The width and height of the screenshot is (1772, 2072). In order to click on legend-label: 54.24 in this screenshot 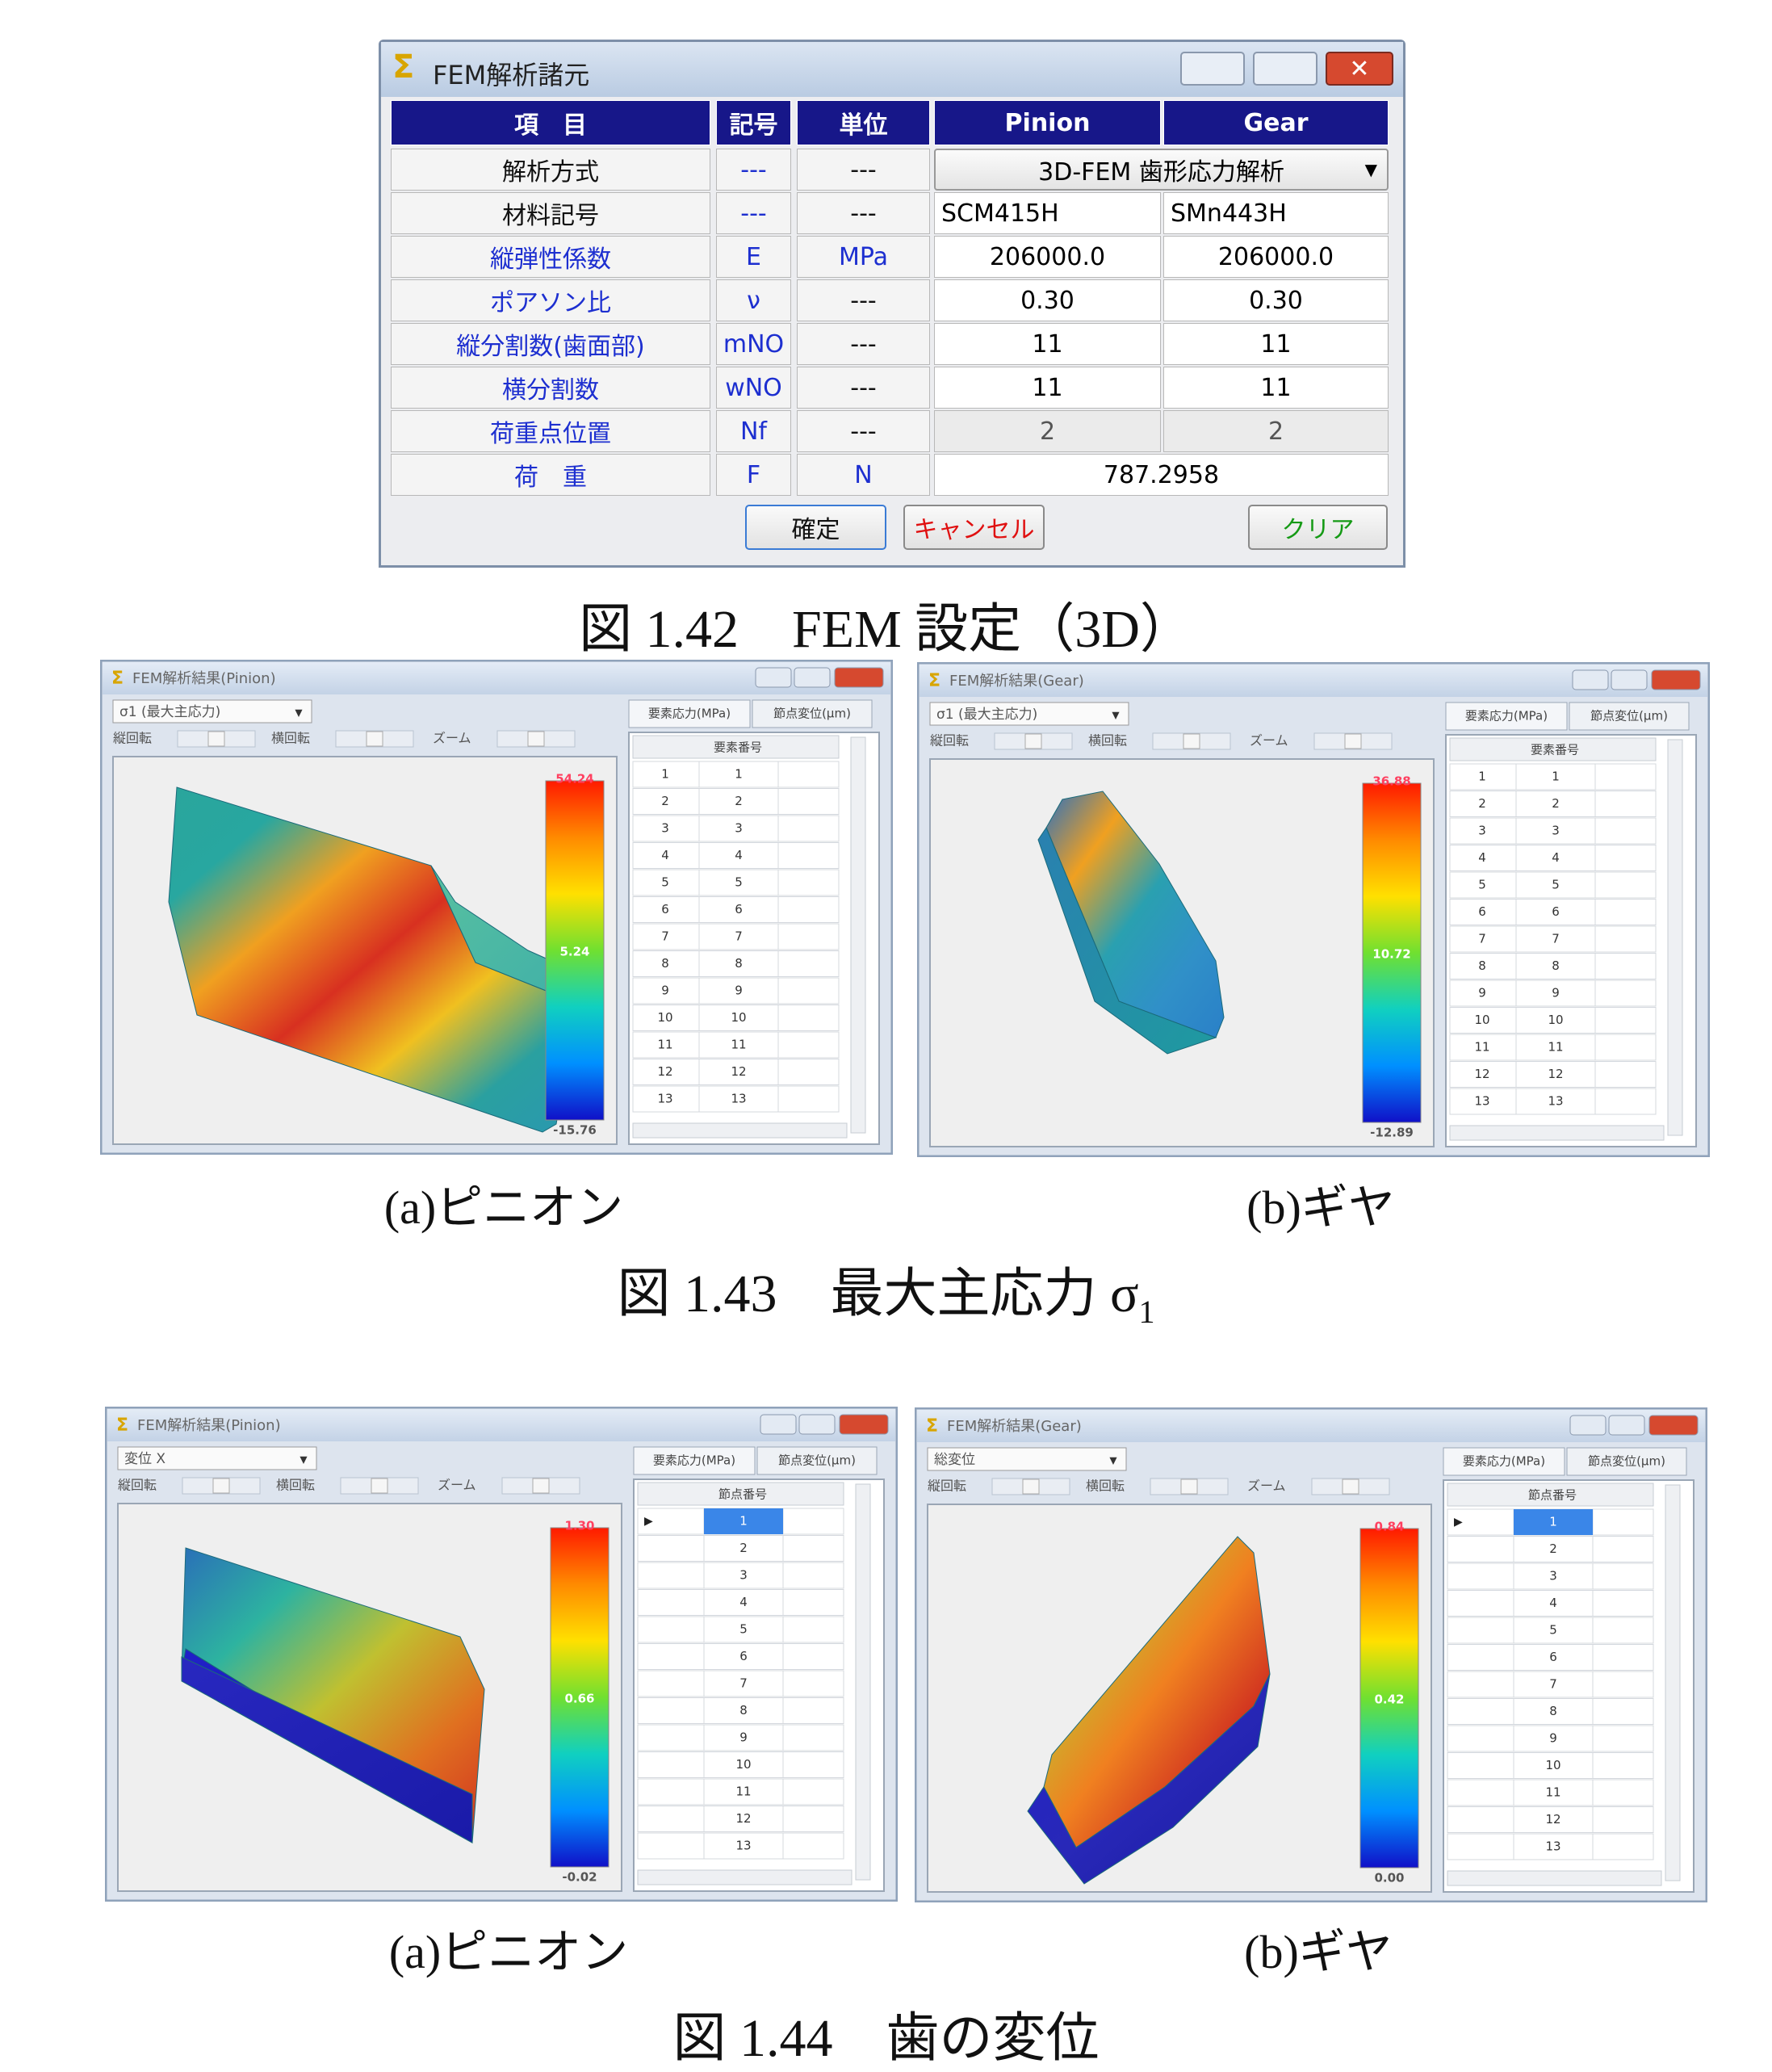, I will do `click(574, 779)`.